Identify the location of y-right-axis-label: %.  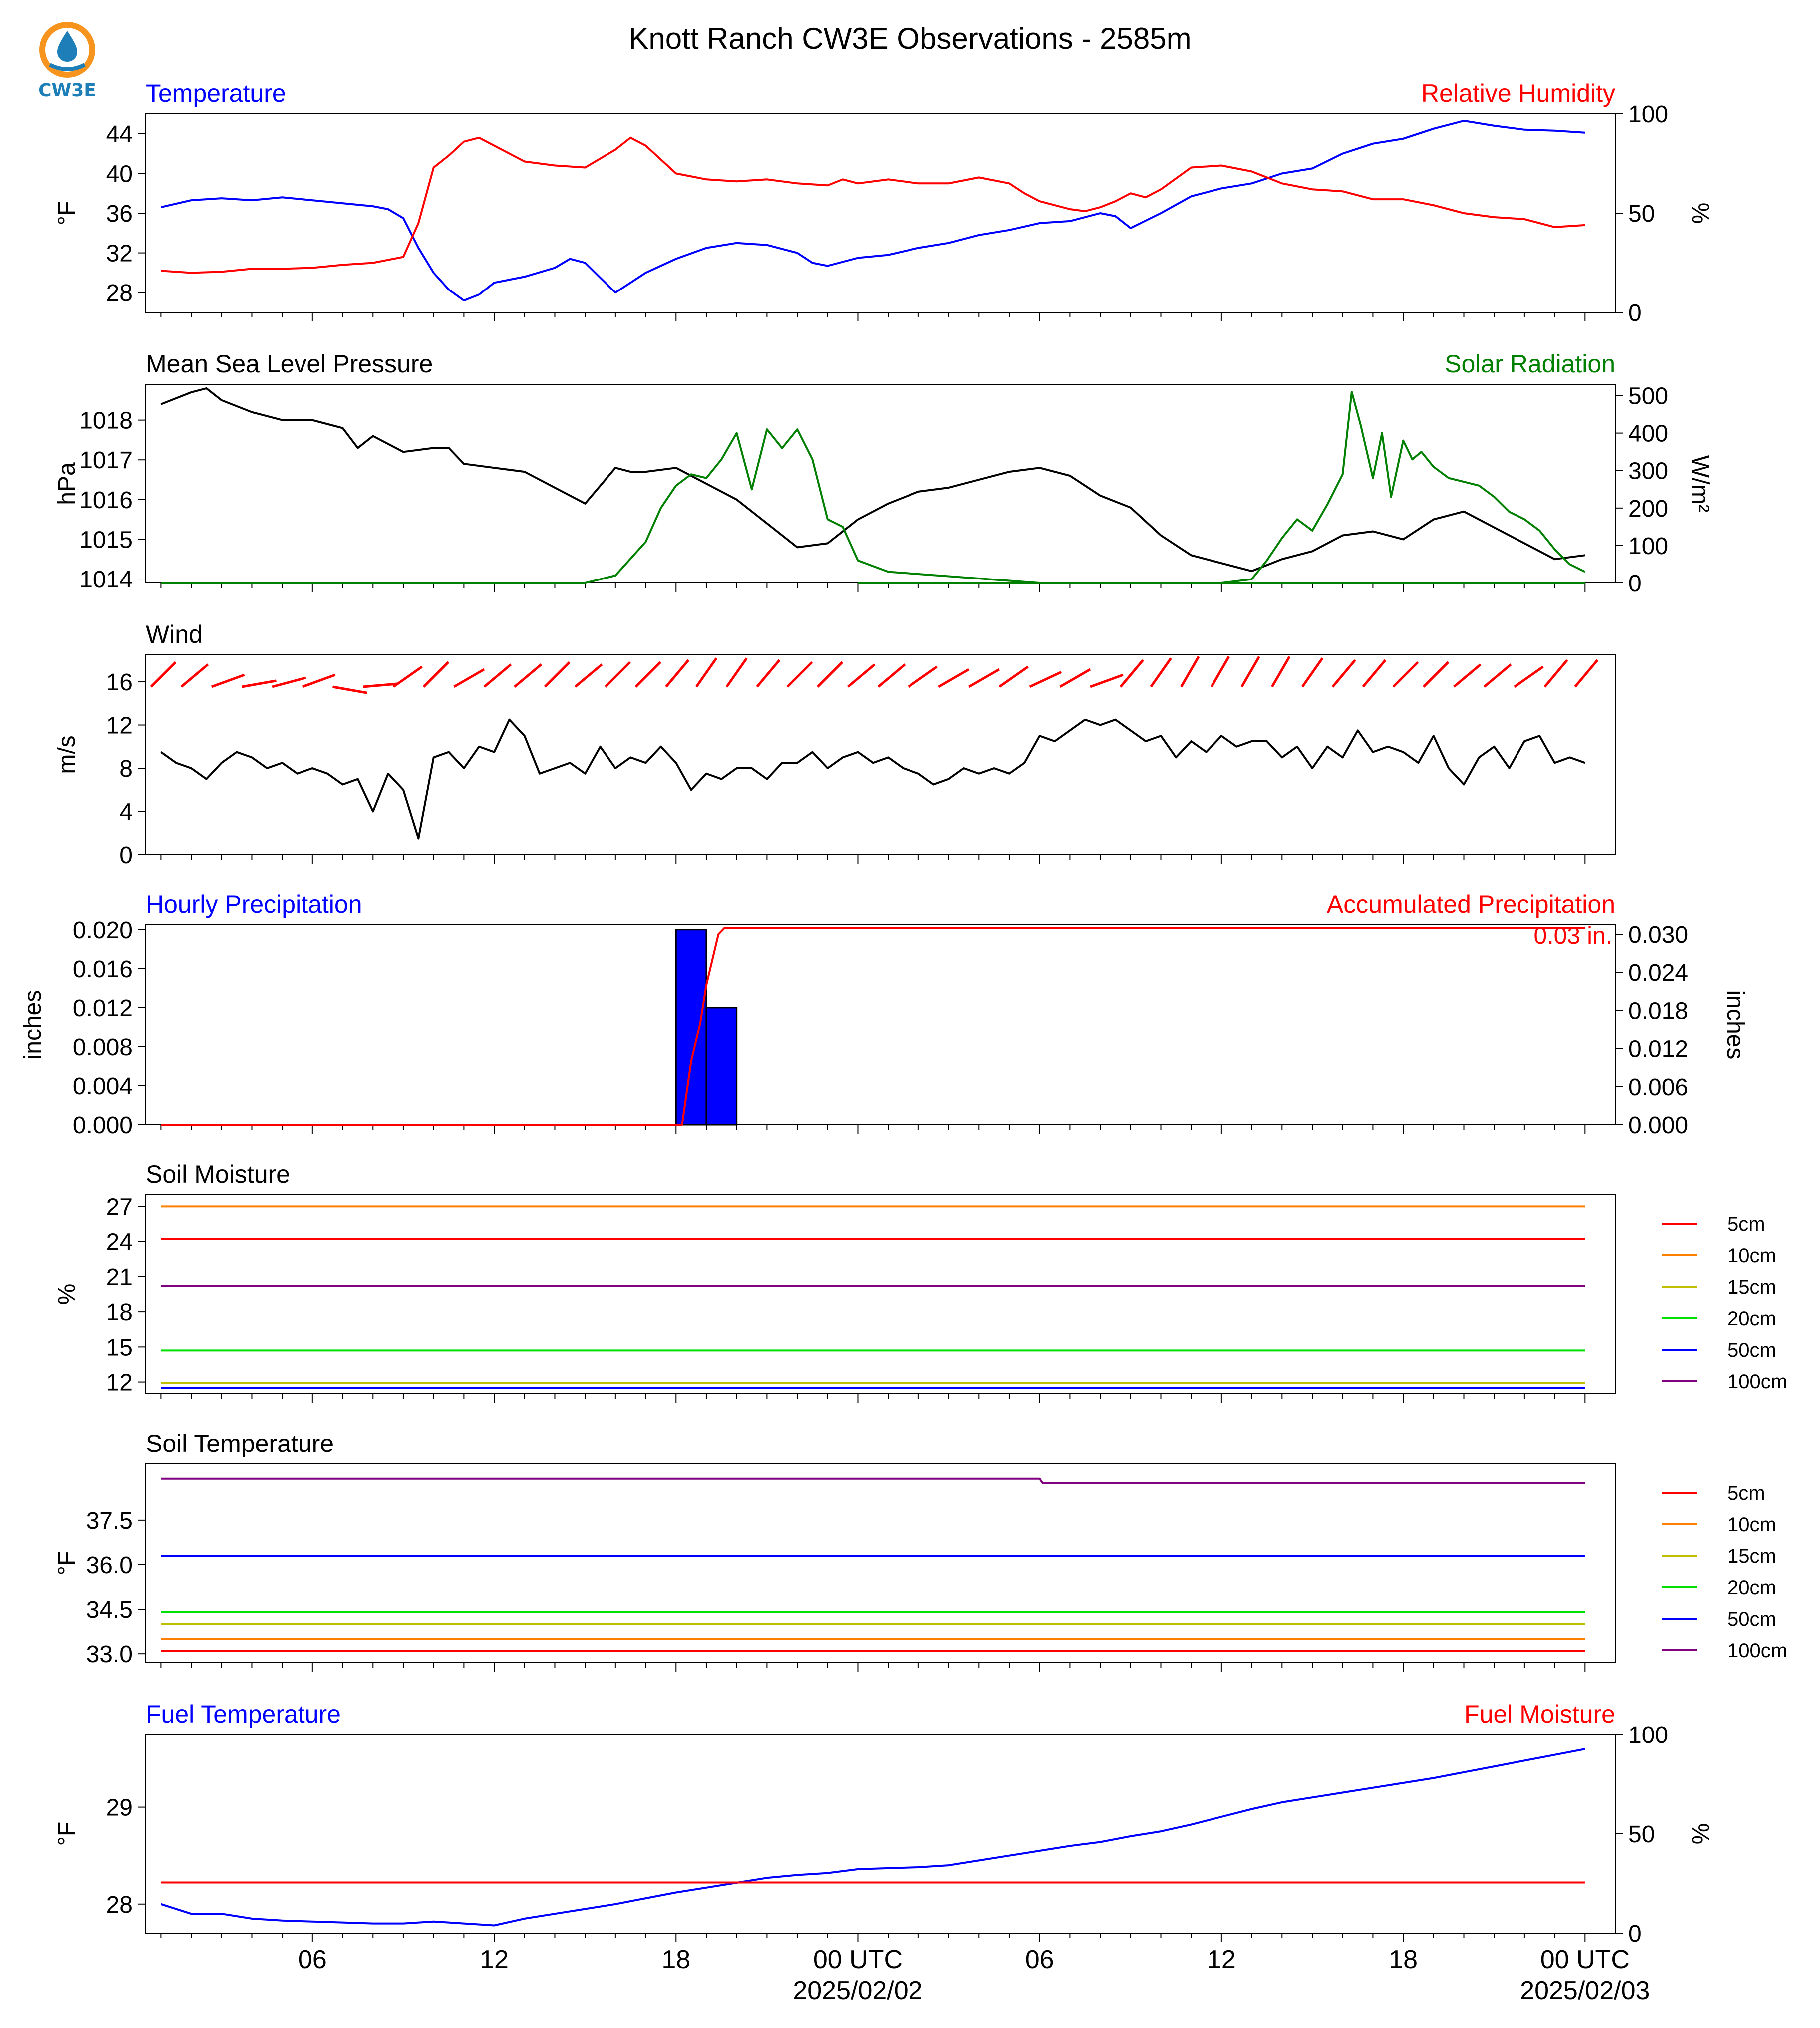
(1700, 1834).